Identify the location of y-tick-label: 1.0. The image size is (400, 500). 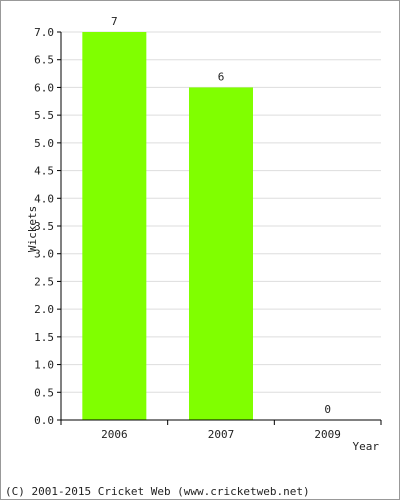
(44, 365).